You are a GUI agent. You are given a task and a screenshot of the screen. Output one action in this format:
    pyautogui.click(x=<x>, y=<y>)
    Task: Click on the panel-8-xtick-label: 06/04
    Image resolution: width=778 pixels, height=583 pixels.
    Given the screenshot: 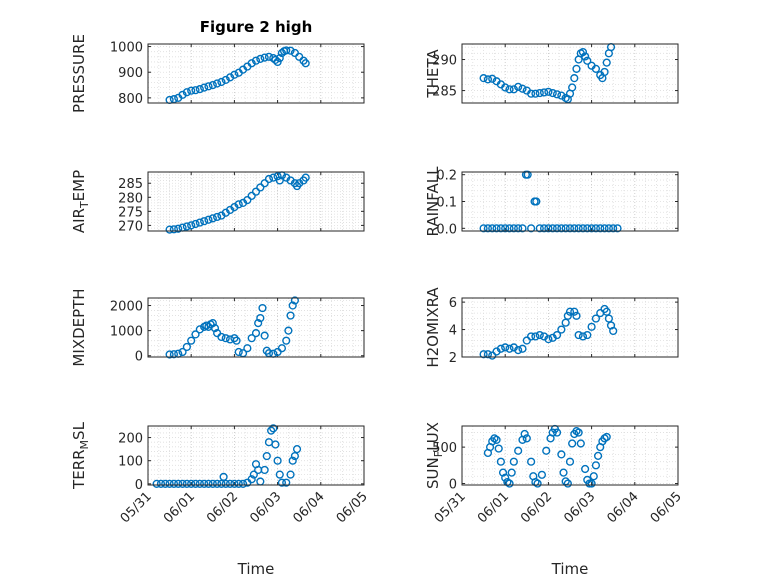 What is the action you would take?
    pyautogui.click(x=623, y=507)
    